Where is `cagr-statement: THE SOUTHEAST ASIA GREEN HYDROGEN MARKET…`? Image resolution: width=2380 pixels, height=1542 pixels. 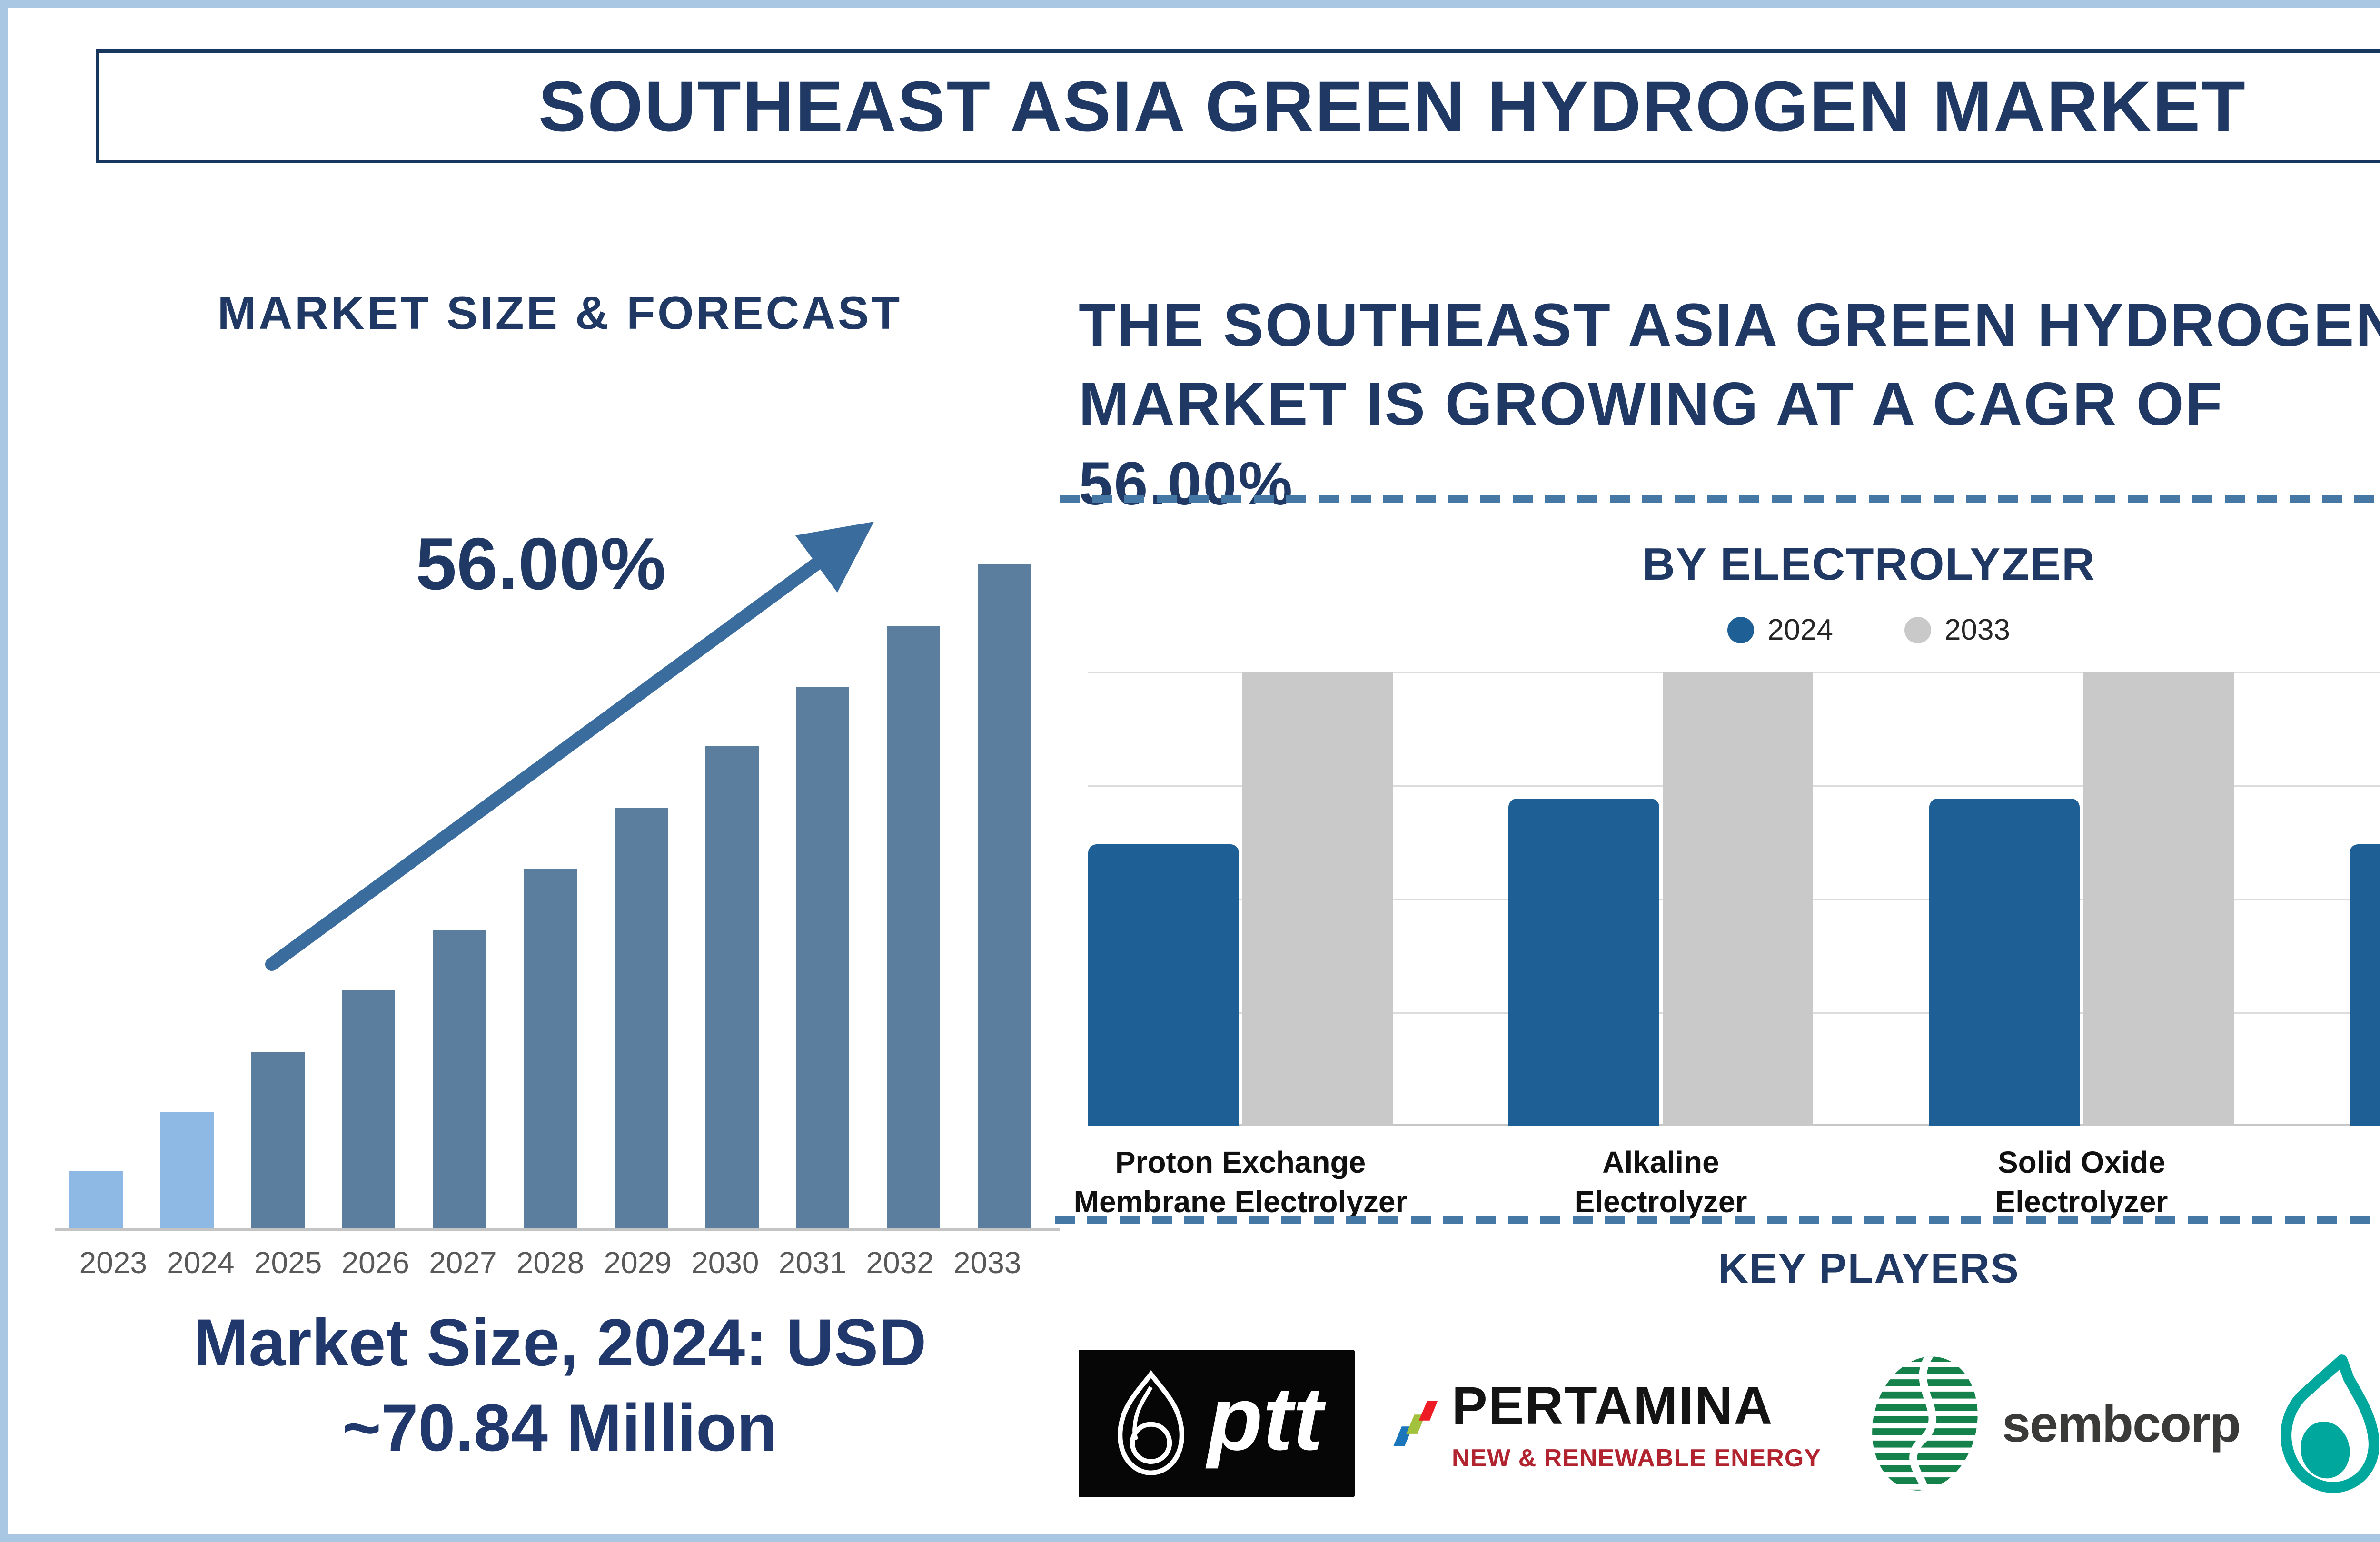 cagr-statement: THE SOUTHEAST ASIA GREEN HYDROGEN MARKET… is located at coordinates (1729, 405).